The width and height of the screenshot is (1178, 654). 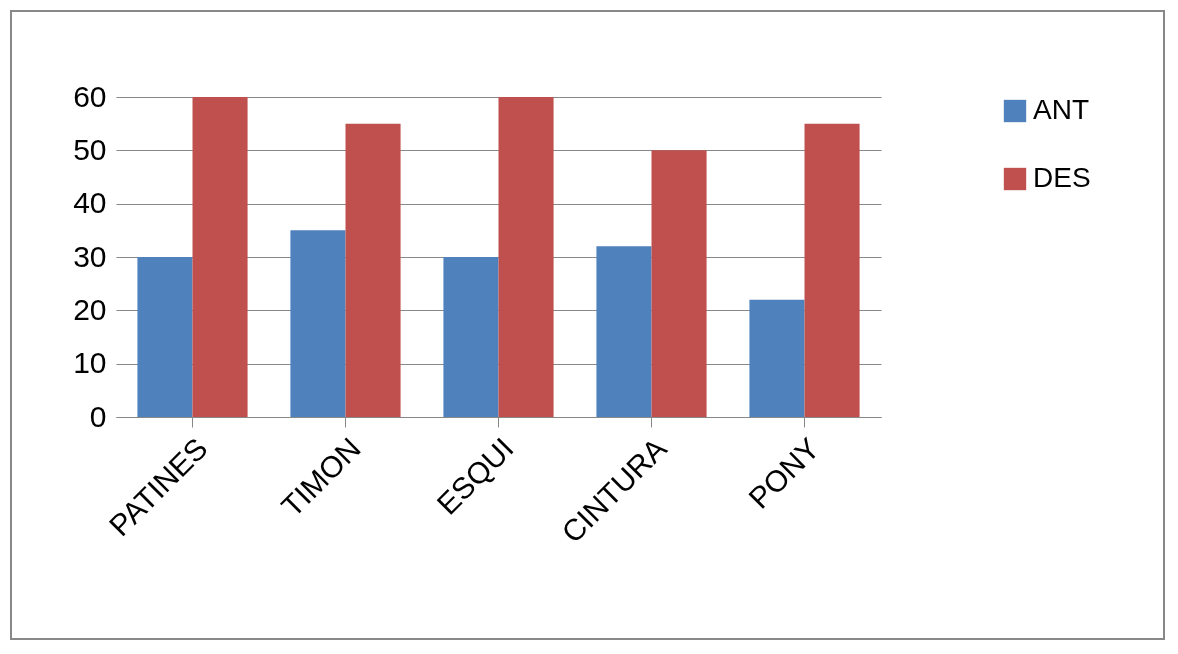 What do you see at coordinates (1062, 177) in the screenshot?
I see `legend-label: DES` at bounding box center [1062, 177].